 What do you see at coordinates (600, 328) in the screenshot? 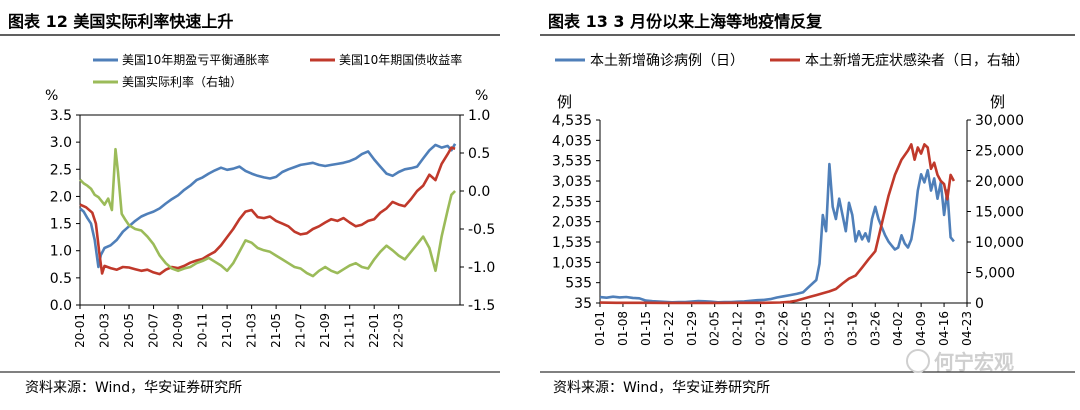
I see `x-tick-label: 01-01` at bounding box center [600, 328].